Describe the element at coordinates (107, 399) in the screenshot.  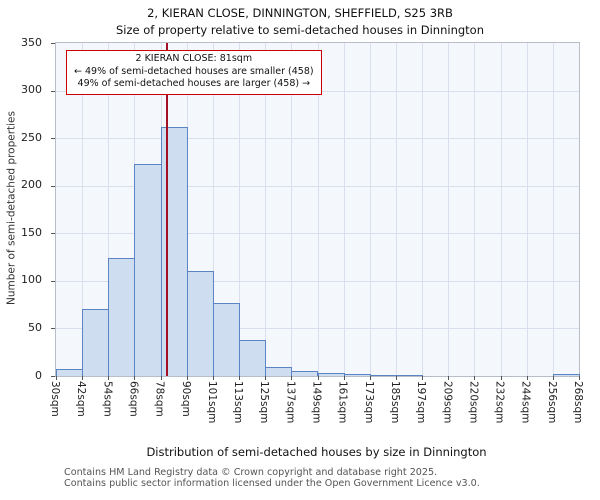
I see `x-tick-label: 54sqm` at that location.